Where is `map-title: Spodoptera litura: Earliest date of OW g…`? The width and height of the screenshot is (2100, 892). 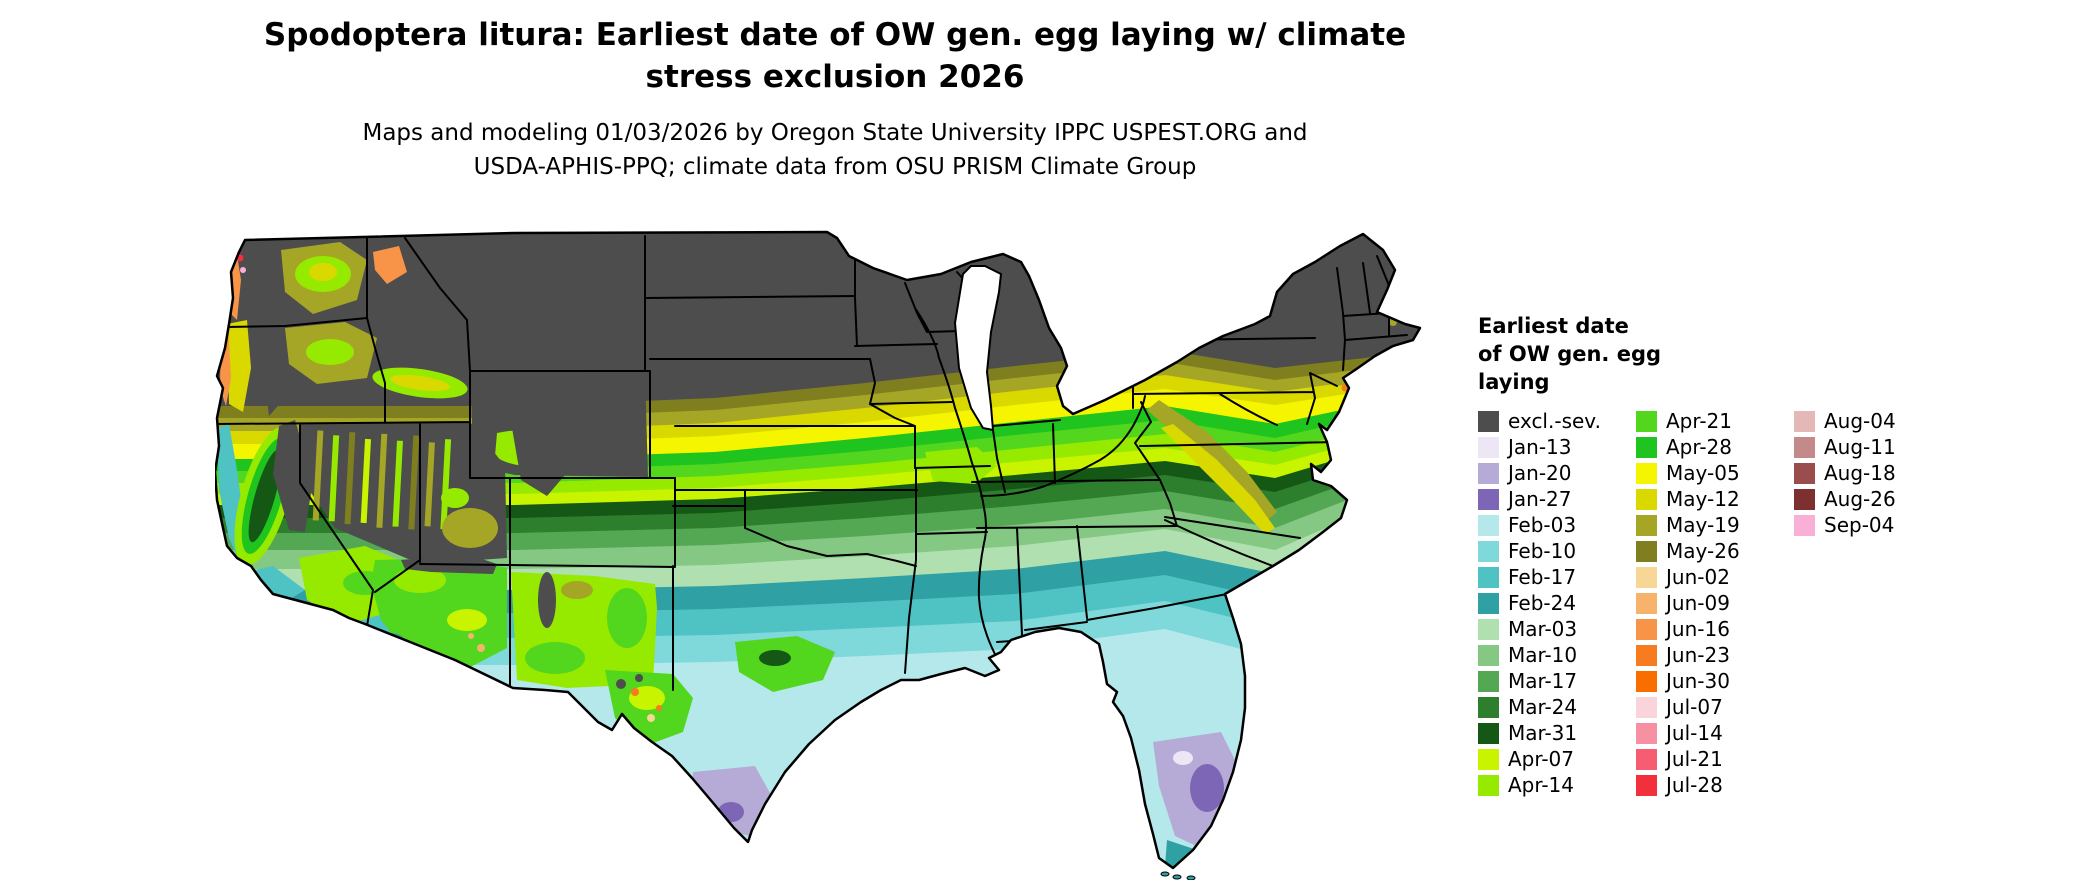
map-title: Spodoptera litura: Earliest date of OW g… is located at coordinates (835, 56).